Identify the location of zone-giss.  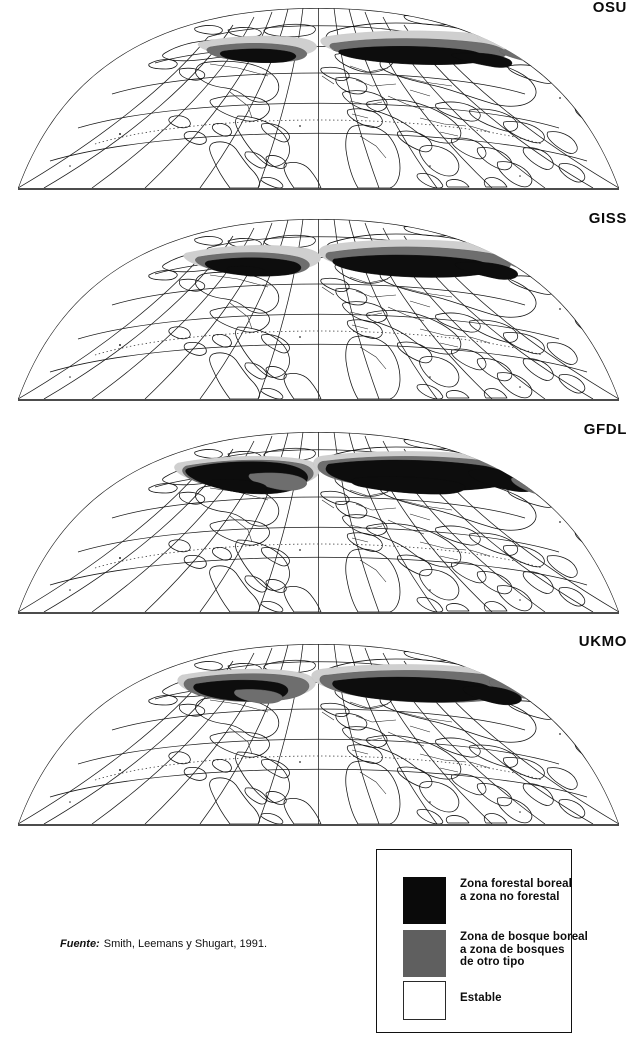
(375, 259).